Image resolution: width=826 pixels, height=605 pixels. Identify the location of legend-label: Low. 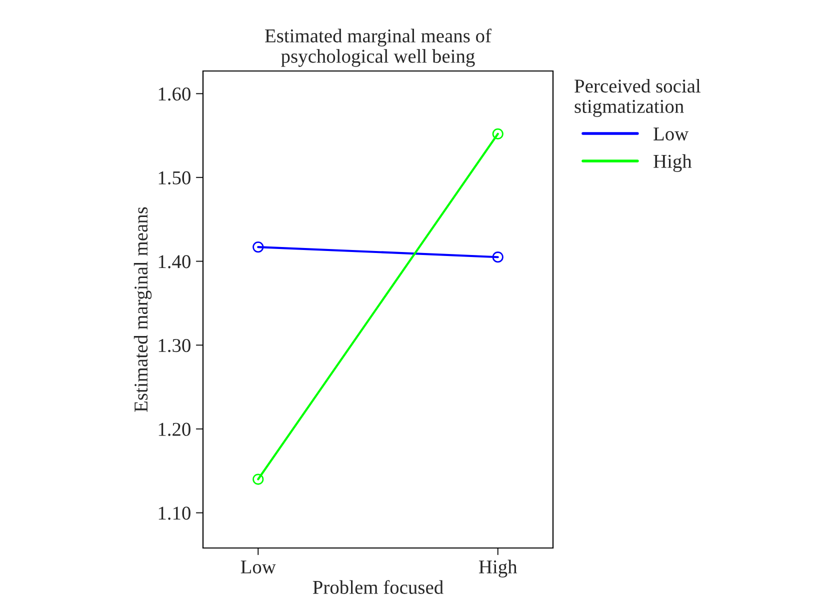
(671, 134).